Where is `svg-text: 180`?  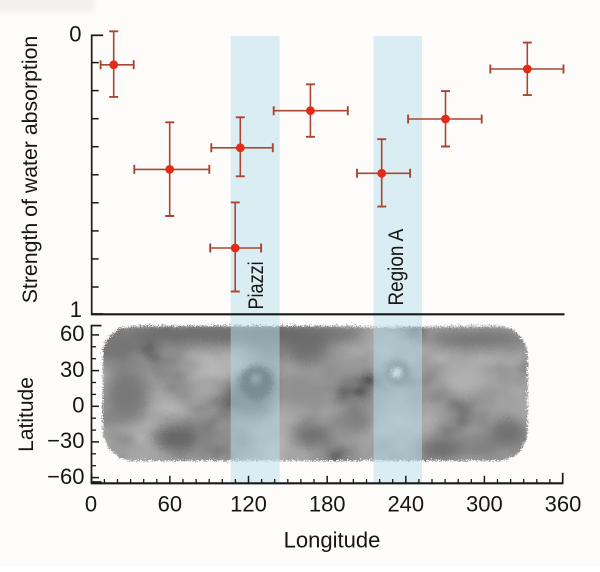
svg-text: 180 is located at coordinates (327, 504).